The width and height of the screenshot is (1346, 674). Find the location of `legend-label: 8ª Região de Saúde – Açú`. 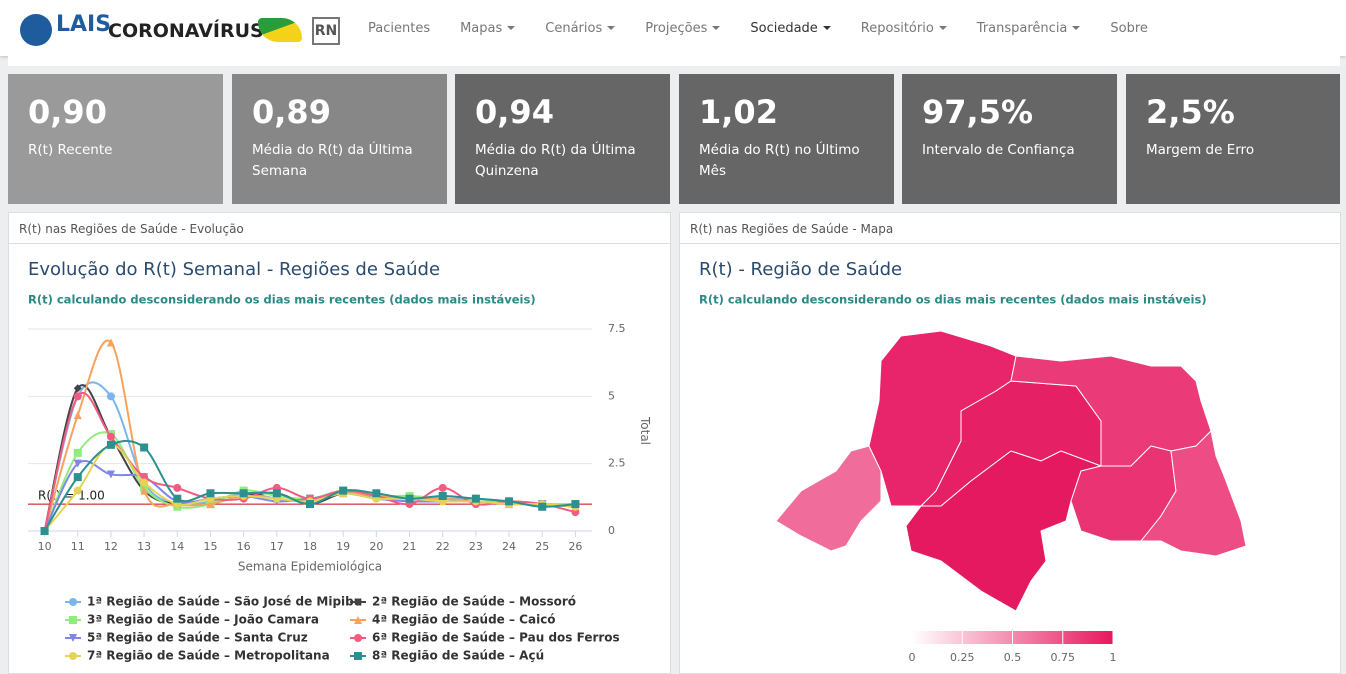

legend-label: 8ª Região de Saúde – Açú is located at coordinates (458, 656).